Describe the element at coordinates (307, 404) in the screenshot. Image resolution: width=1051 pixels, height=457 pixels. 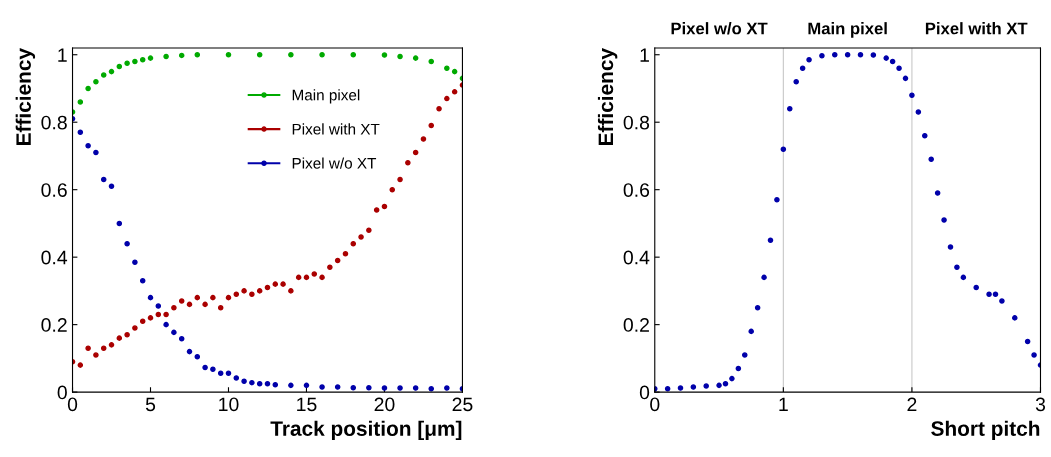
I see `x-tick-label: 15` at that location.